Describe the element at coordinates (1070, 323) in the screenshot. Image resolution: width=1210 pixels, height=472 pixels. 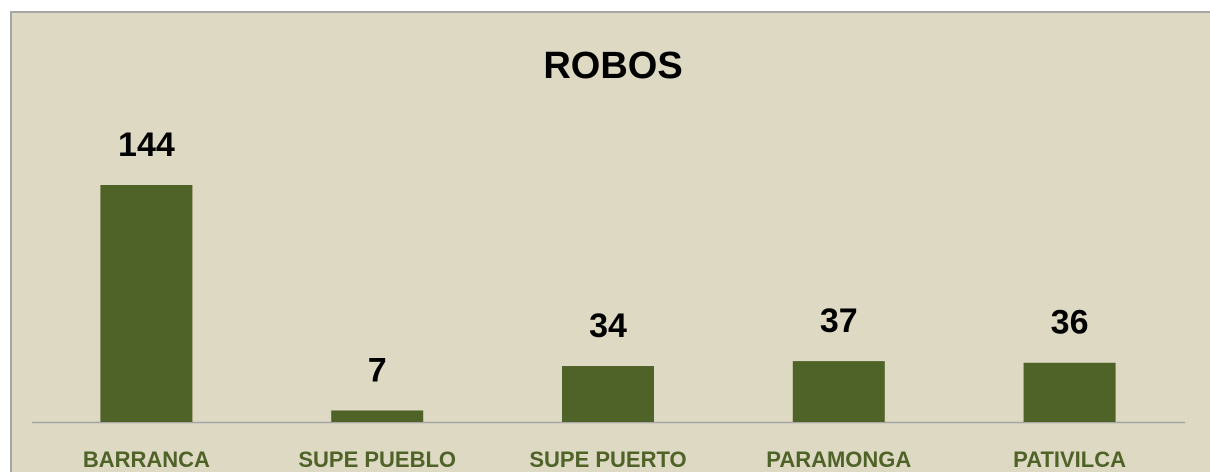
I see `data-label: 36` at that location.